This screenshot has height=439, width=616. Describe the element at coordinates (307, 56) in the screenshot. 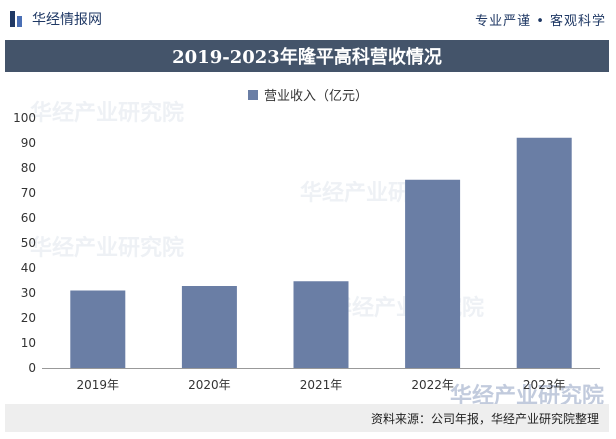

I see `chart-title: 2019-2023年隆平高科营收情况` at that location.